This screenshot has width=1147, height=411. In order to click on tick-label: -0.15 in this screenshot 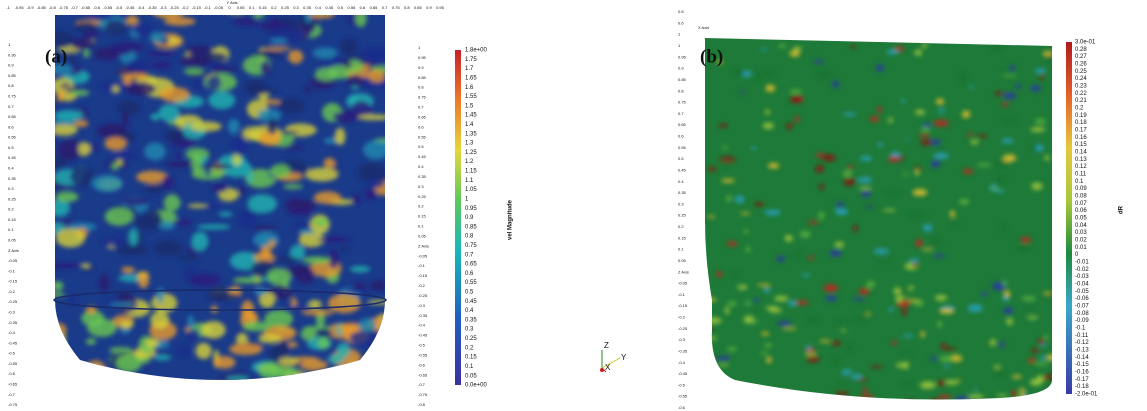, I will do `click(13, 281)`.